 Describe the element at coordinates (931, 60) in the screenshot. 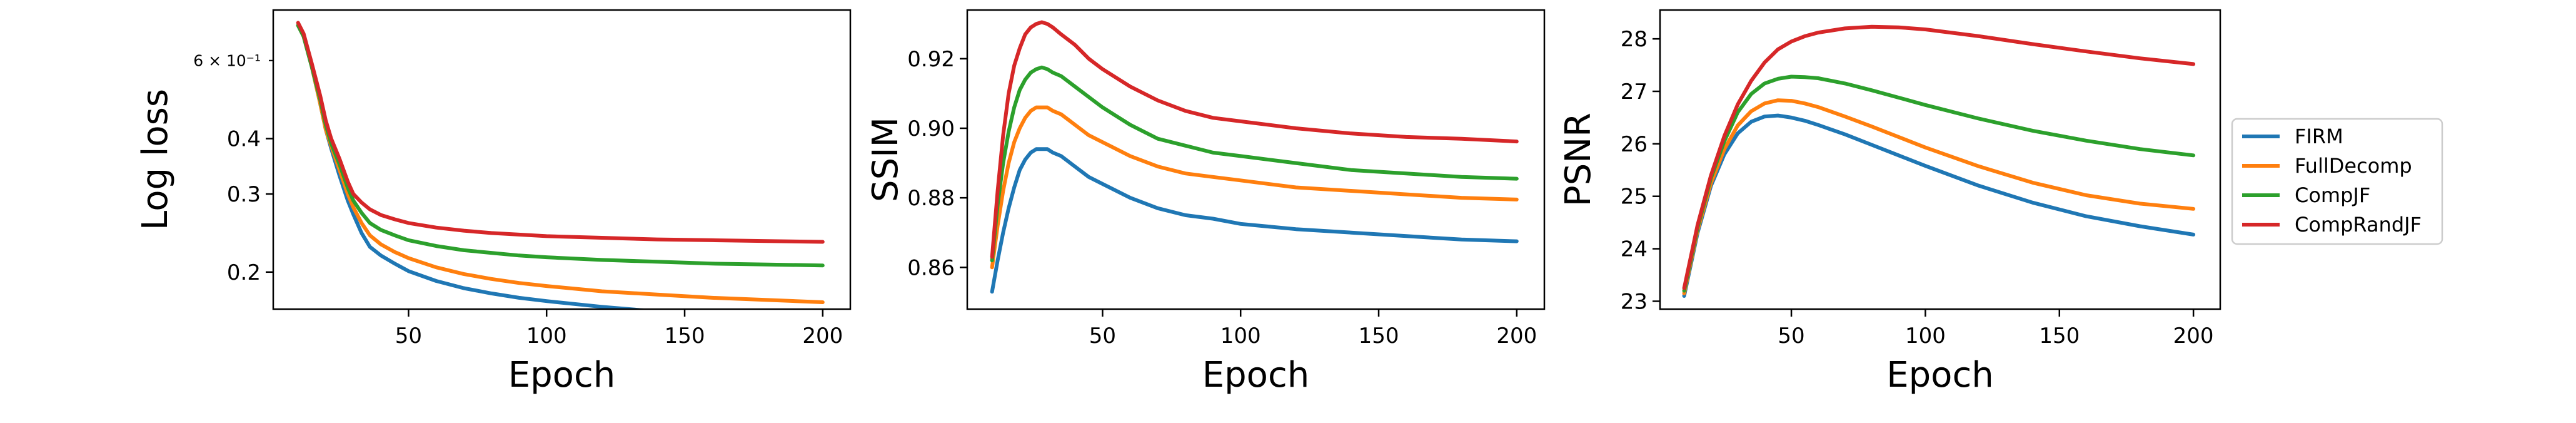

I see `y-tick-label: 0.92` at that location.